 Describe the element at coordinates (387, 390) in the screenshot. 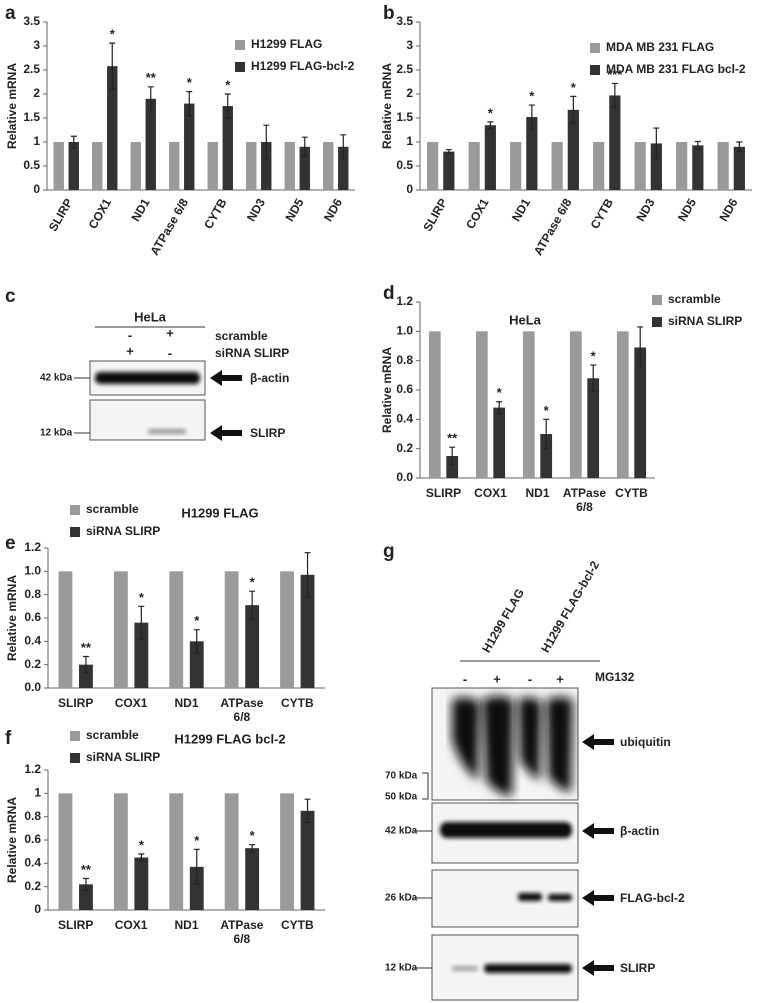

I see `y-axis-label: Relative mRNA` at that location.